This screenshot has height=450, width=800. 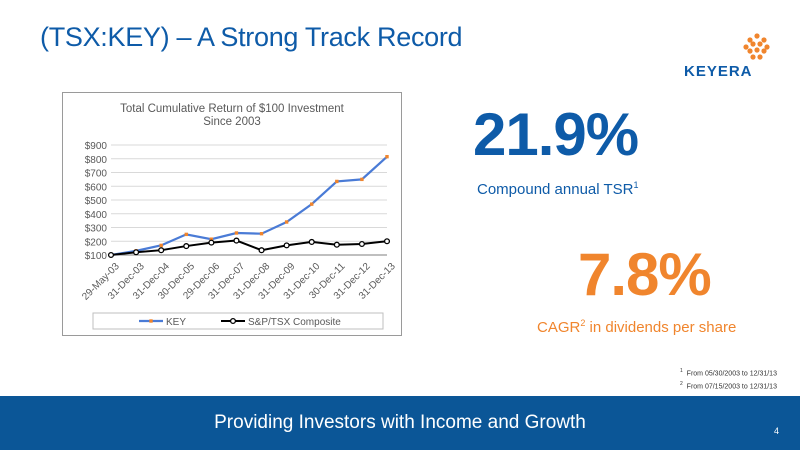 I want to click on chart-title-line2: Since 2003, so click(x=232, y=122).